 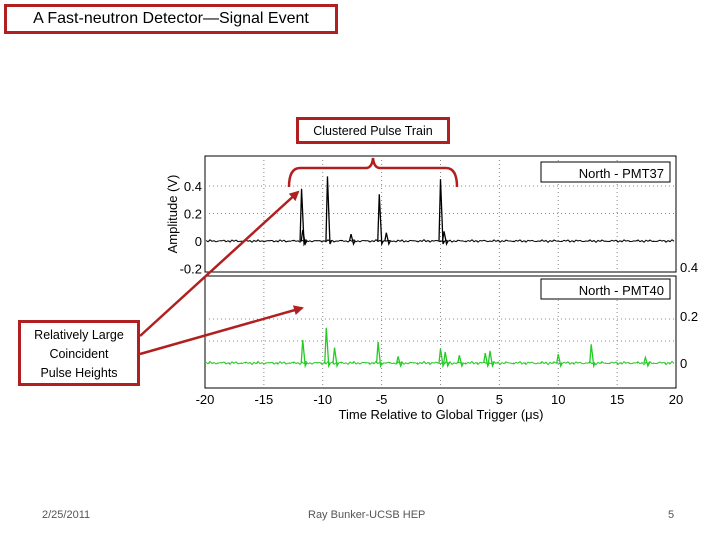 What do you see at coordinates (367, 515) in the screenshot?
I see `footer-author: Ray Bunker-UCSB HEP` at bounding box center [367, 515].